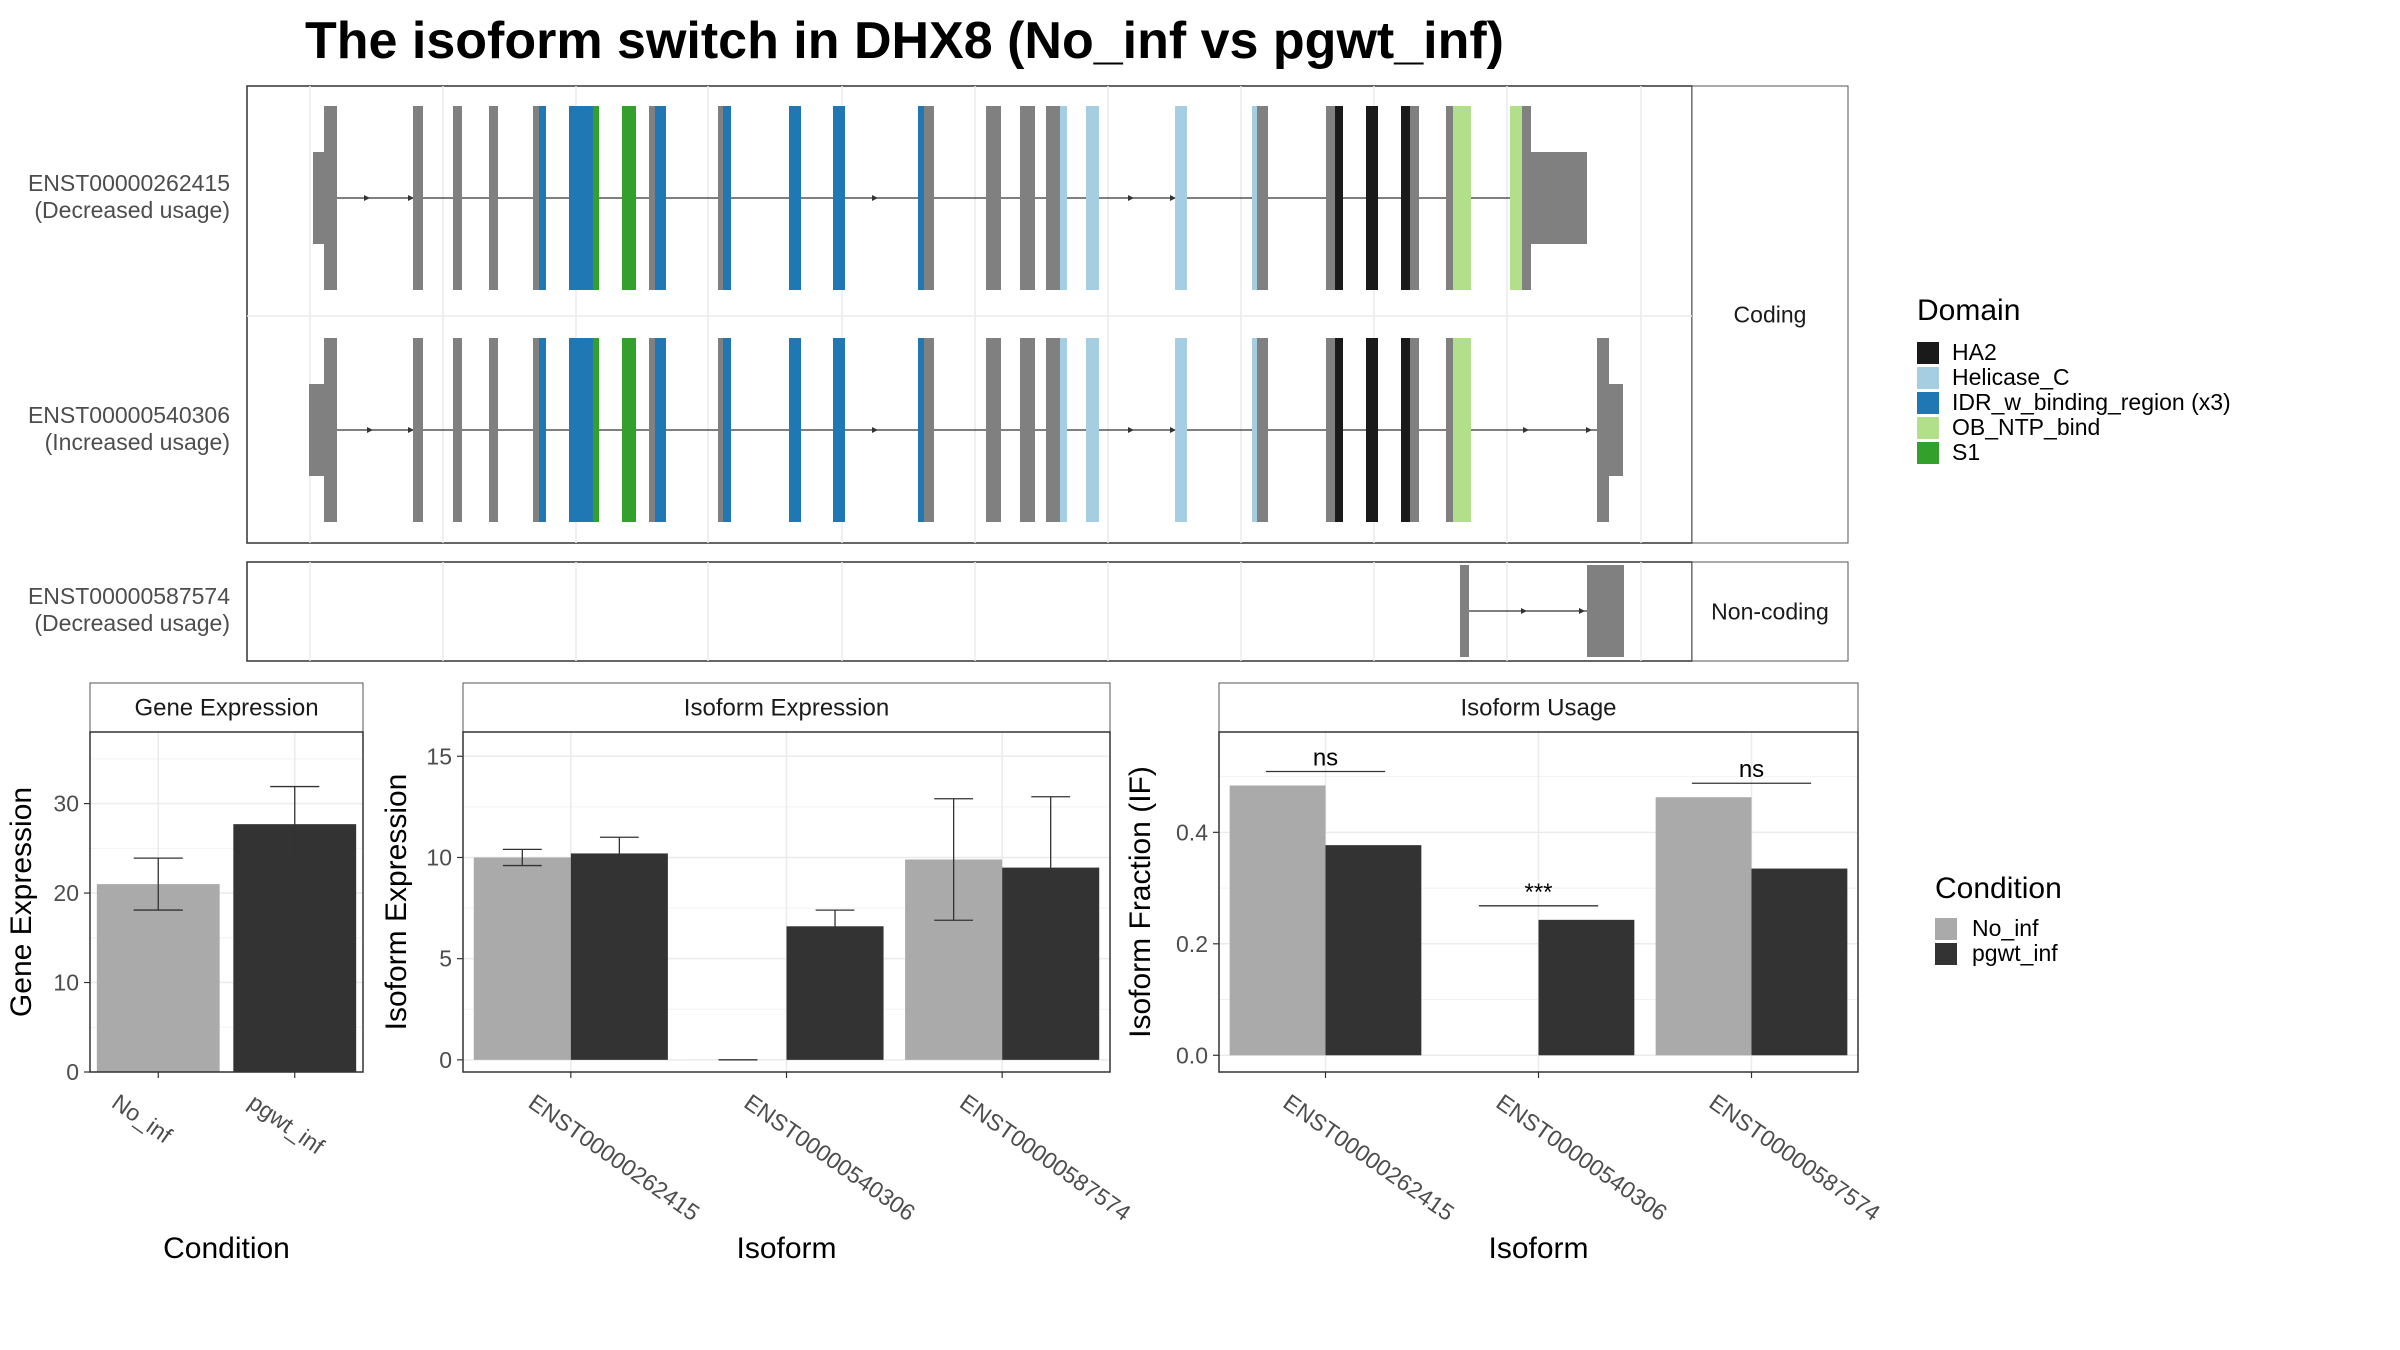  I want to click on panel-border, so click(226, 902).